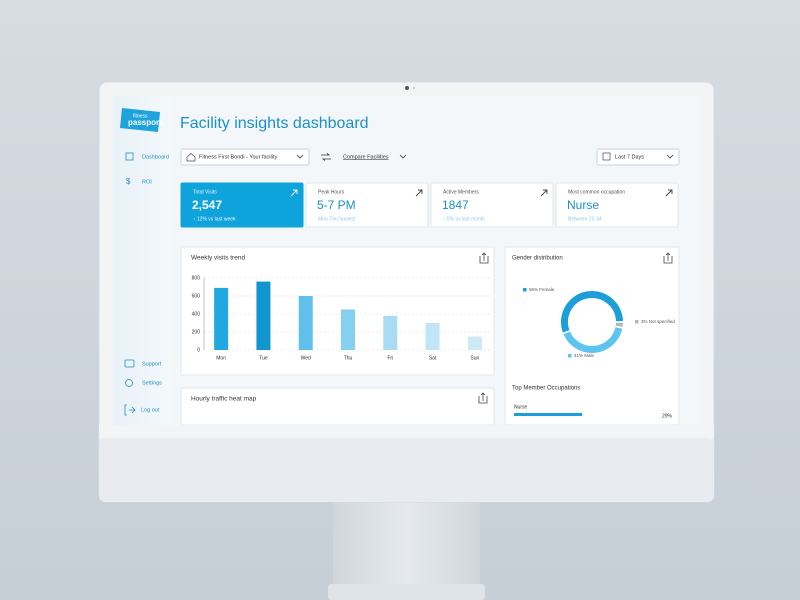 Image resolution: width=800 pixels, height=600 pixels. I want to click on compare-icon, so click(326, 157).